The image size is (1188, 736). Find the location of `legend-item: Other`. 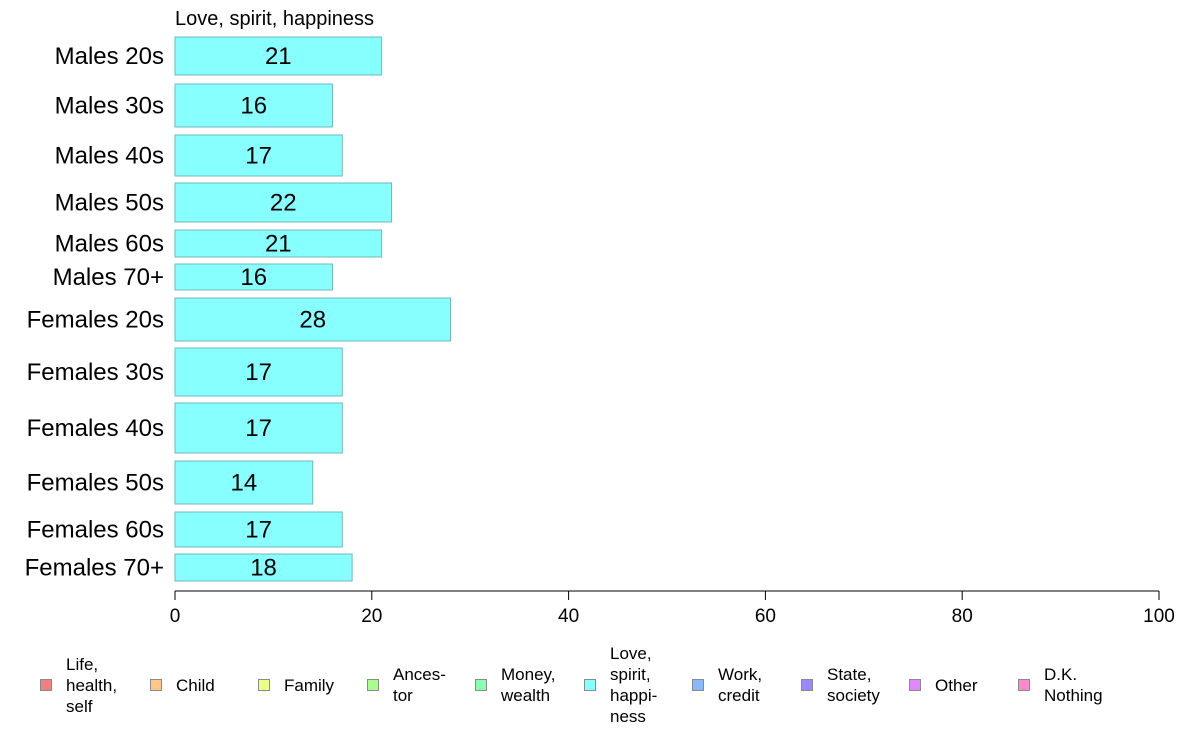

legend-item: Other is located at coordinates (943, 685).